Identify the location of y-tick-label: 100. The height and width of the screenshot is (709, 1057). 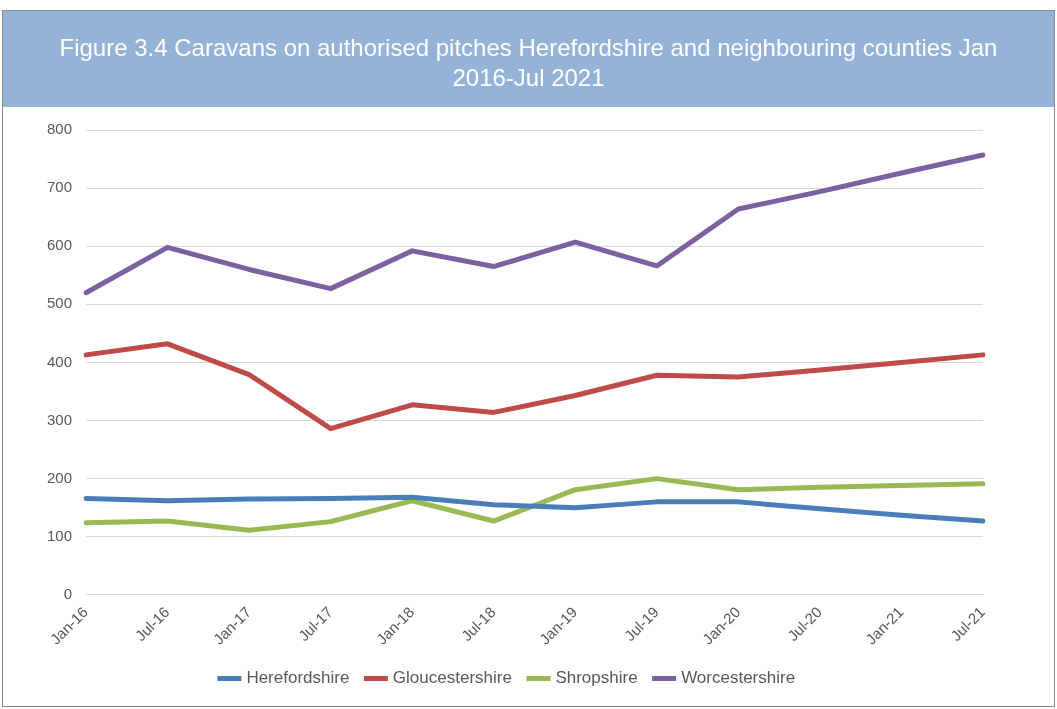
(60, 535).